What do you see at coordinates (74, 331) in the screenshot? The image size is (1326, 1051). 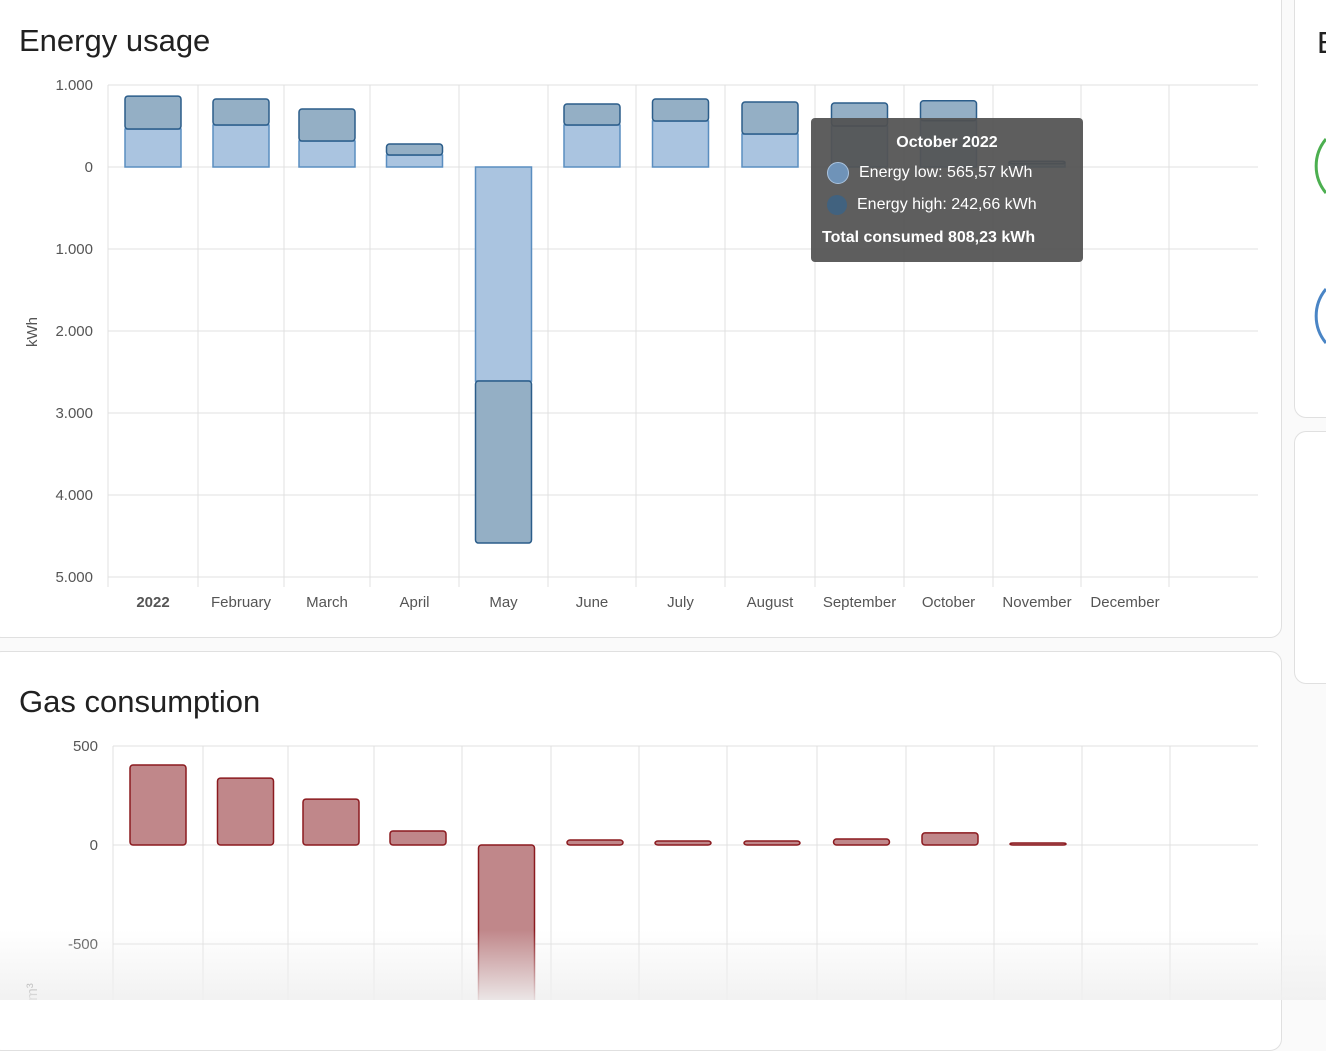 I see `y-tick-label: 2.000` at bounding box center [74, 331].